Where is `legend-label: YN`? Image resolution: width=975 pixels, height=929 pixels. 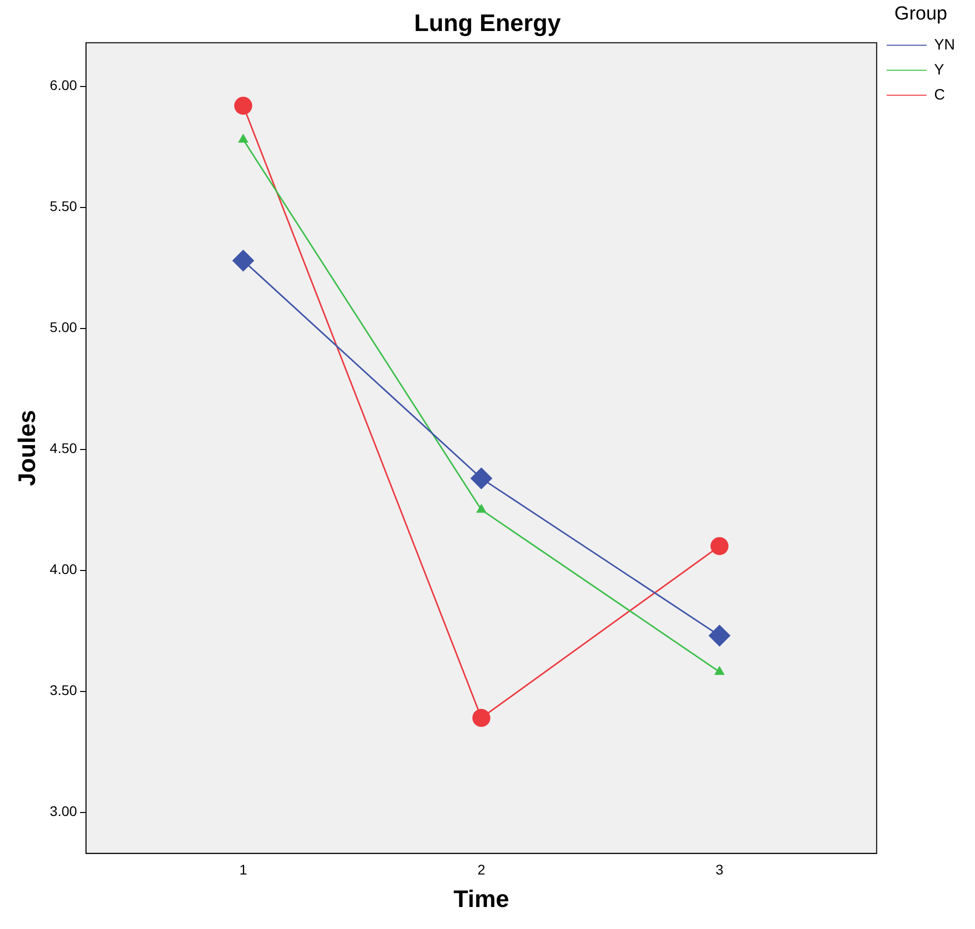 legend-label: YN is located at coordinates (945, 45).